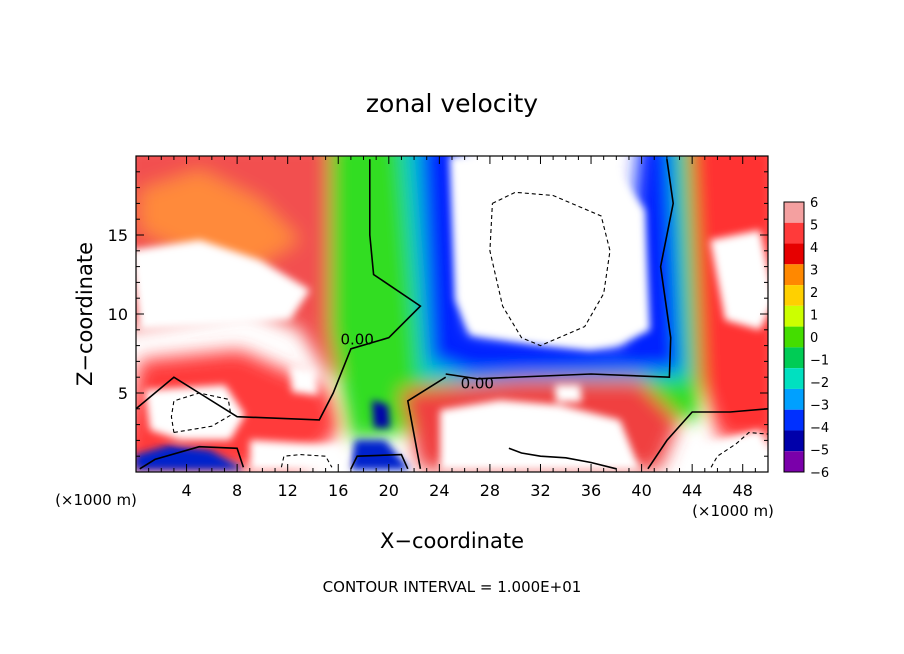 The image size is (904, 654). What do you see at coordinates (814, 203) in the screenshot?
I see `colorbar-label: 6` at bounding box center [814, 203].